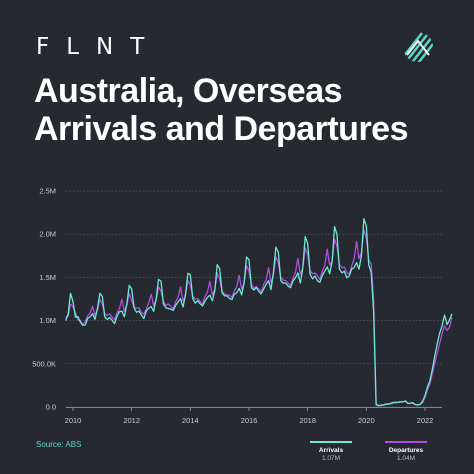  I want to click on y-tick-label: 1.5M, so click(47, 277).